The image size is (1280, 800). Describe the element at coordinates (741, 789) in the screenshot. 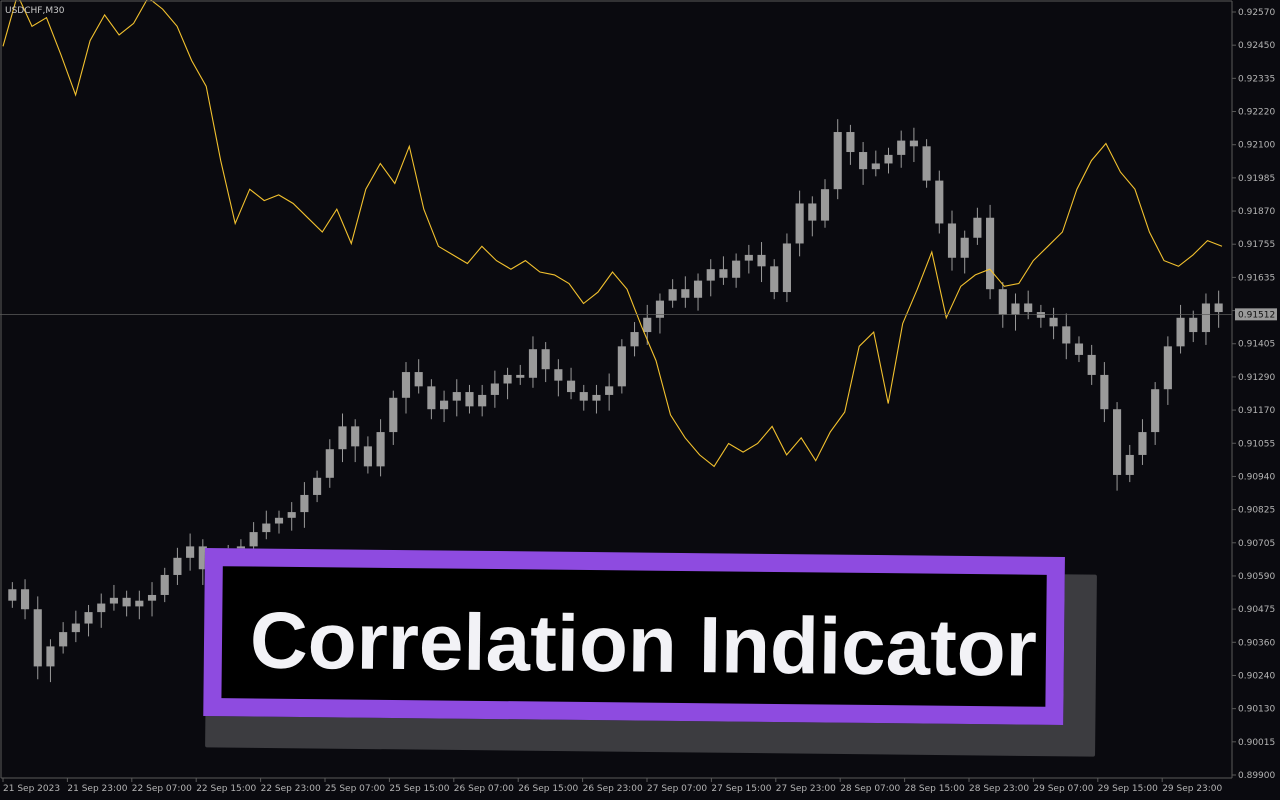

I see `time-axis-label: 27 Sep 15:00` at that location.